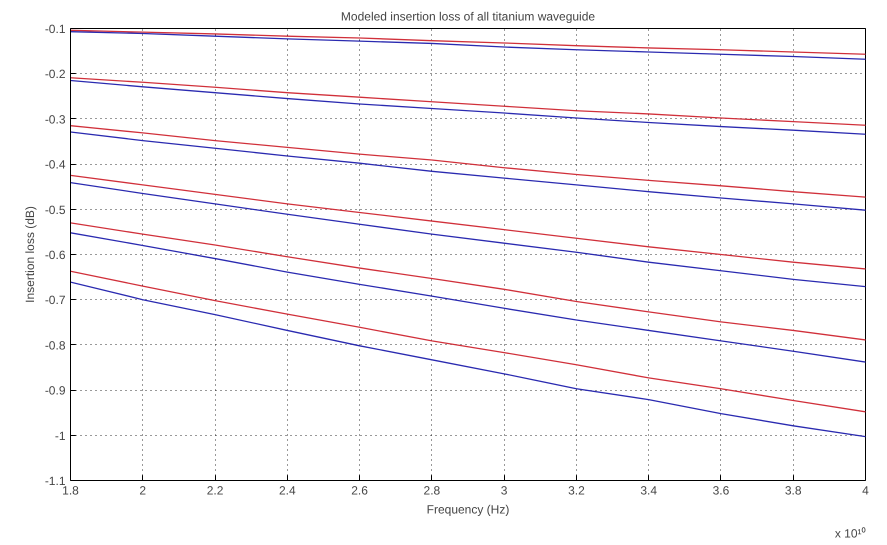  Describe the element at coordinates (504, 491) in the screenshot. I see `x-tick-label: 3` at that location.